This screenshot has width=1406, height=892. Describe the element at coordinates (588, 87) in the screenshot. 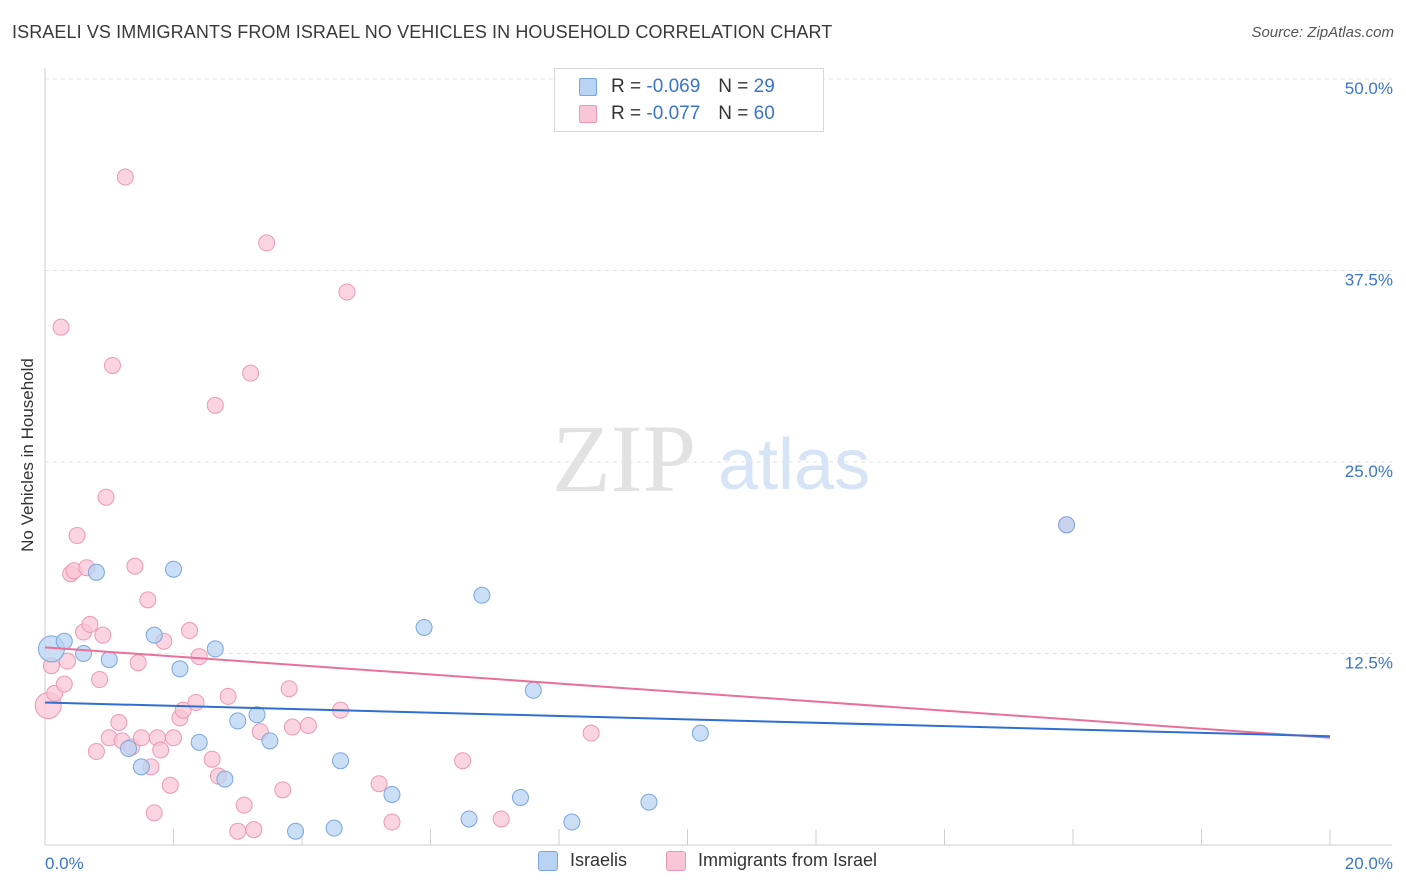

I see `legend-swatch-blue` at that location.